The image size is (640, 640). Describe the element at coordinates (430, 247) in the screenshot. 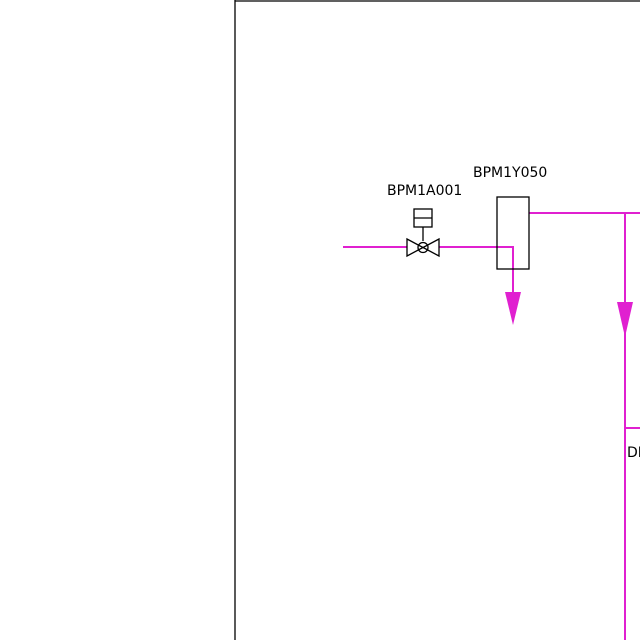

I see `valve-body-right` at that location.